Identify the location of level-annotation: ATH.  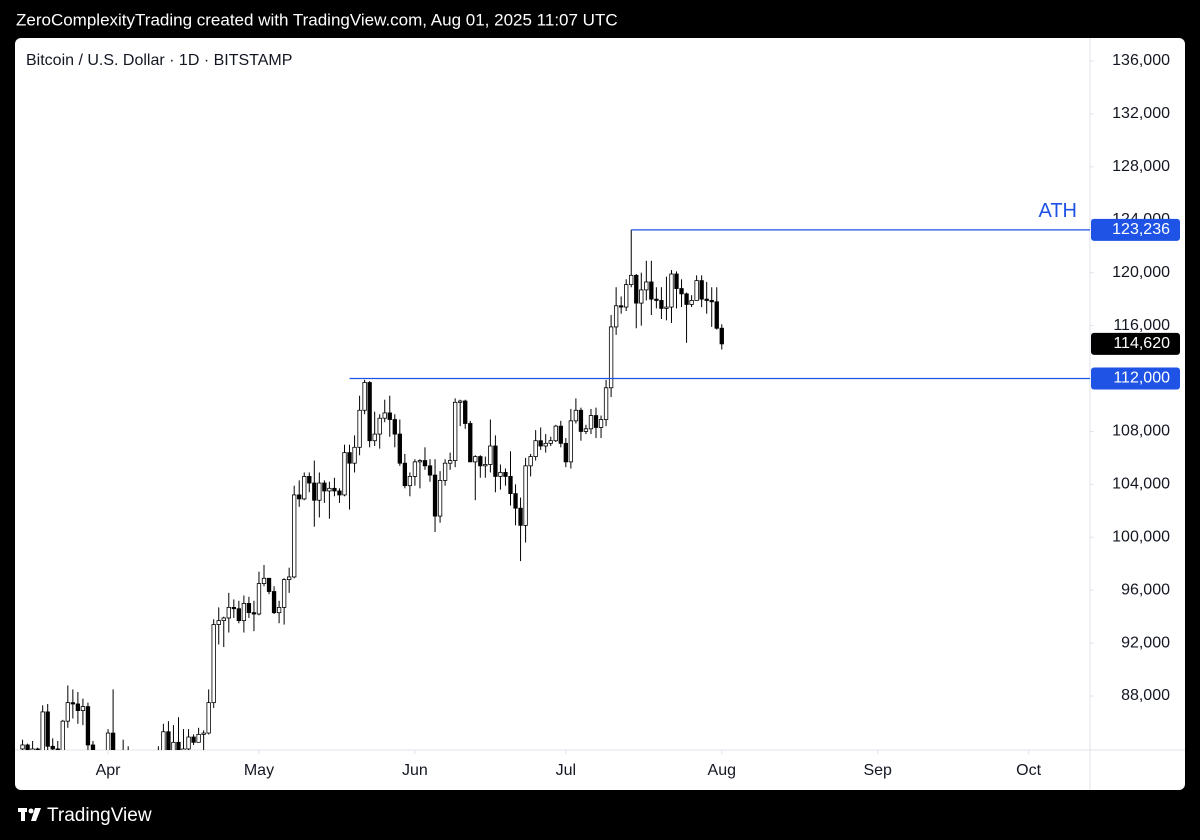
(1057, 211).